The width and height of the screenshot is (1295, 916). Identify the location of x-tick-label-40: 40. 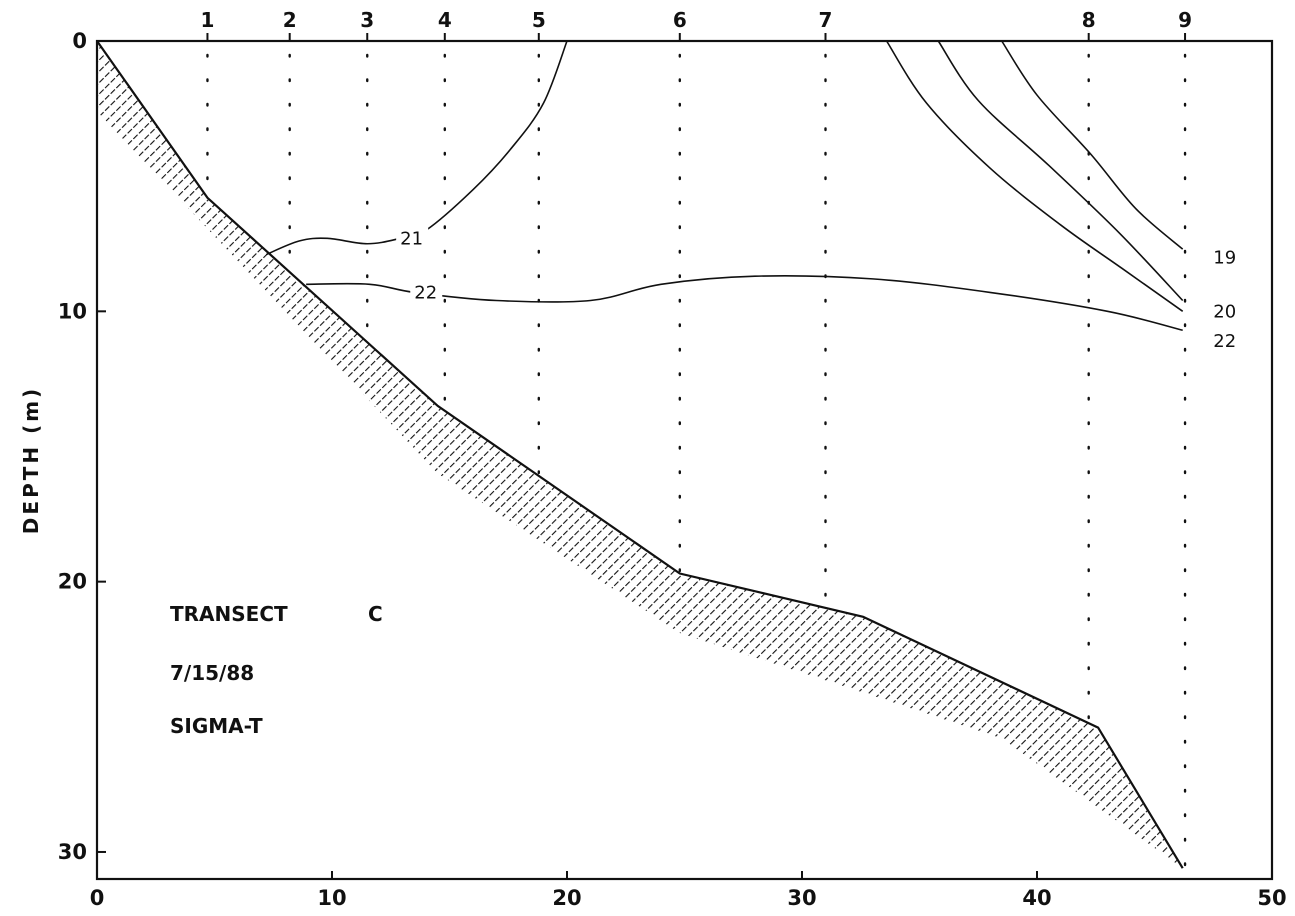
(1036, 898).